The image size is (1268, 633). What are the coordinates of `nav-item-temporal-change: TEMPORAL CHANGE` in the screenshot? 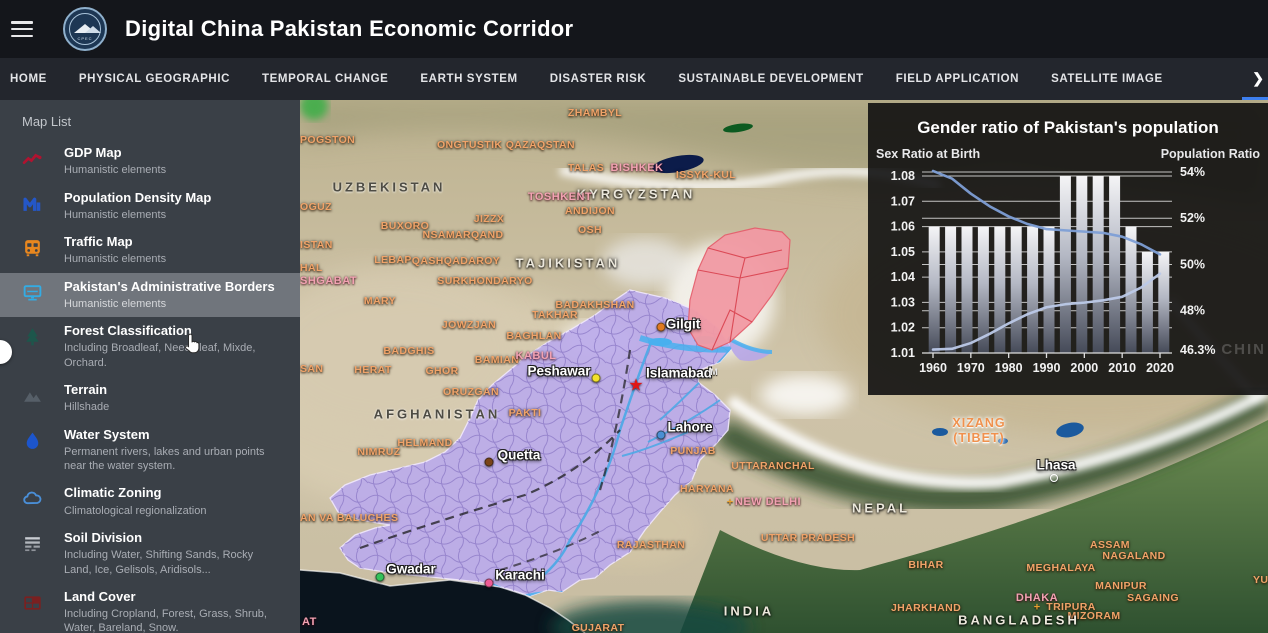 It's located at (325, 79).